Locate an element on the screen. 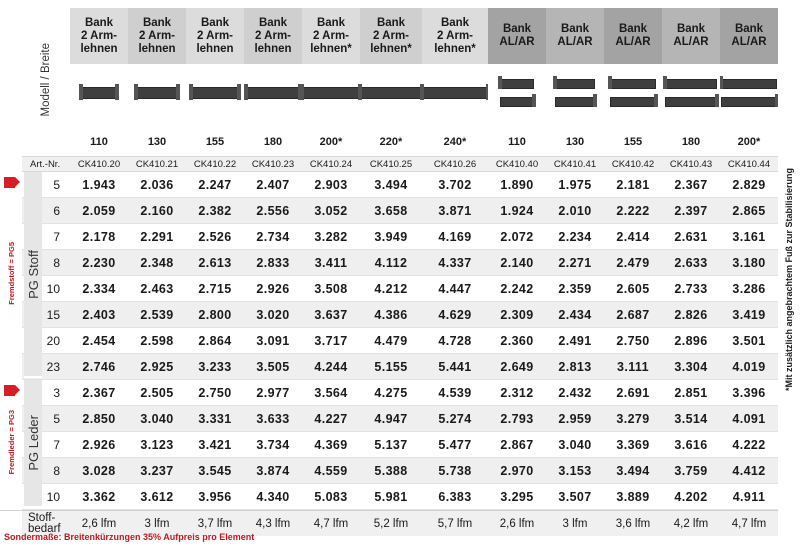 This screenshot has width=804, height=551. price-value: 3.237 is located at coordinates (157, 471).